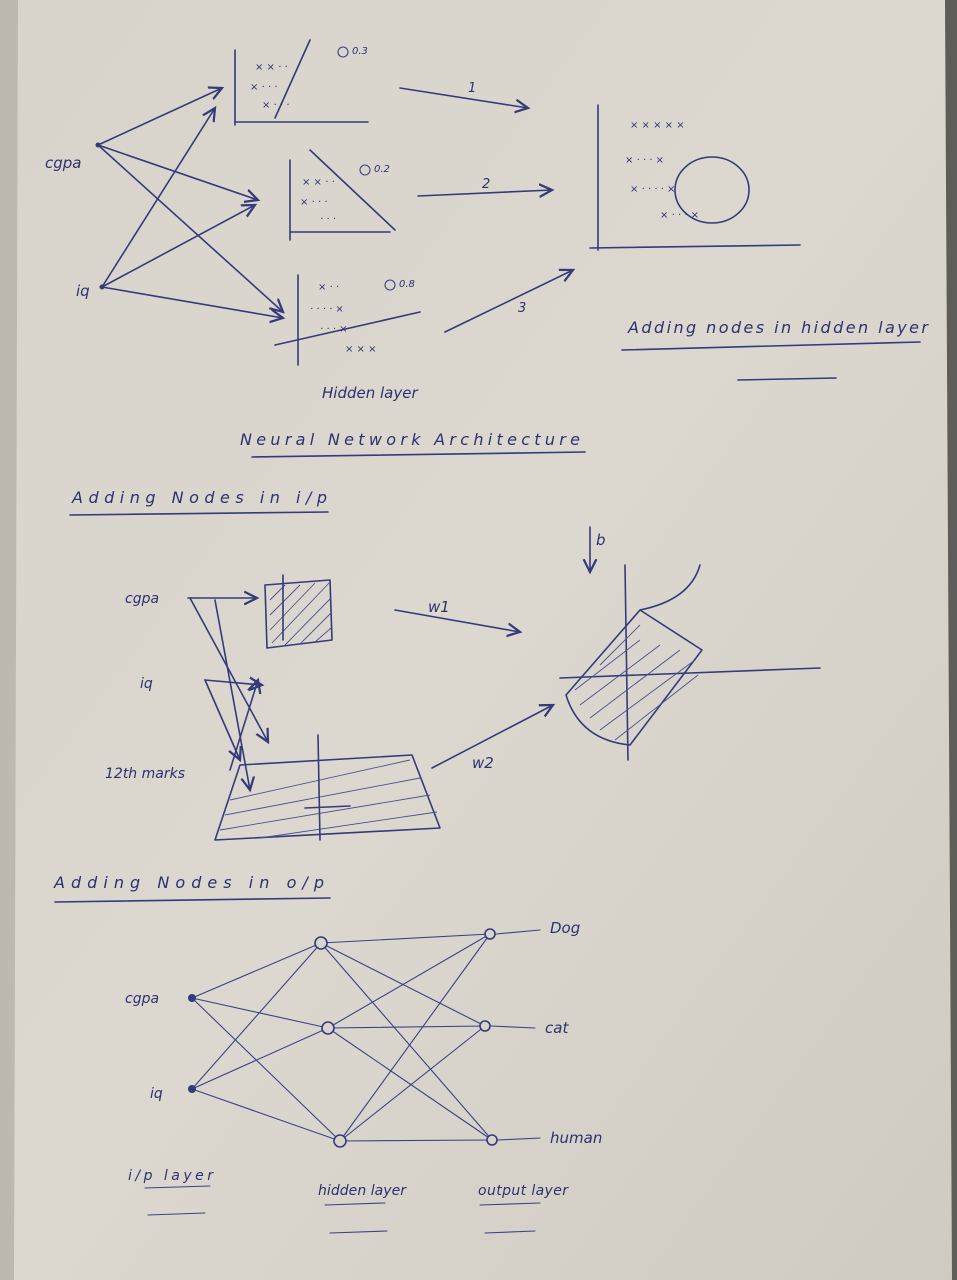  I want to click on weight-label-w2: w2, so click(483, 763).